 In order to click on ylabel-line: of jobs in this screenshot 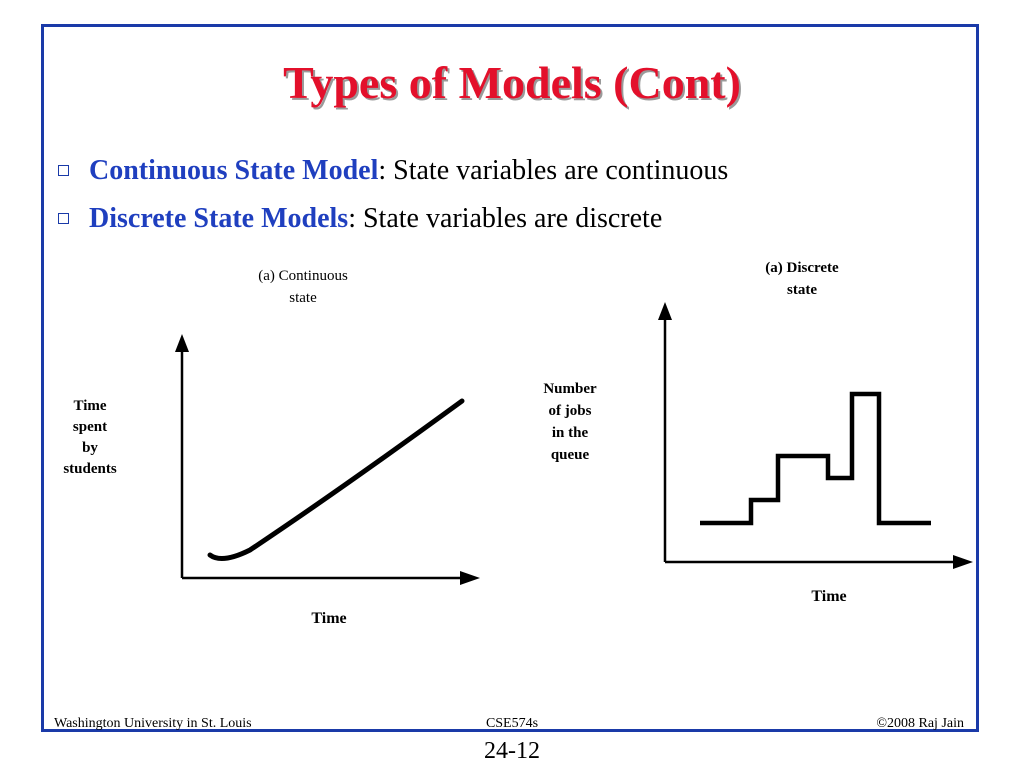, I will do `click(570, 411)`.